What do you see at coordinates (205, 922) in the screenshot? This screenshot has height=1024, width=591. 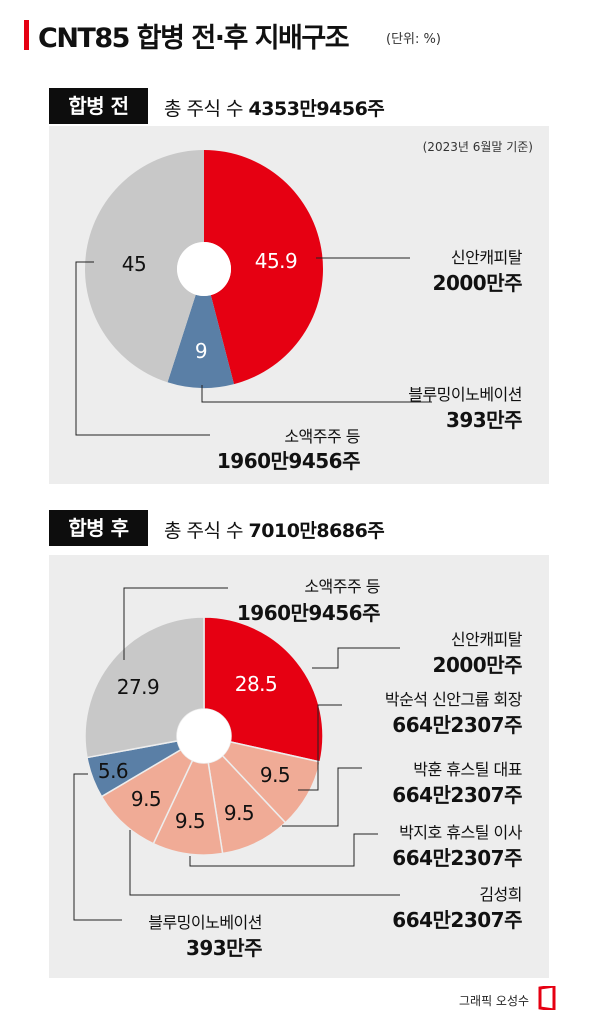 I see `holder-name-2-6: 블루밍이노베이션` at bounding box center [205, 922].